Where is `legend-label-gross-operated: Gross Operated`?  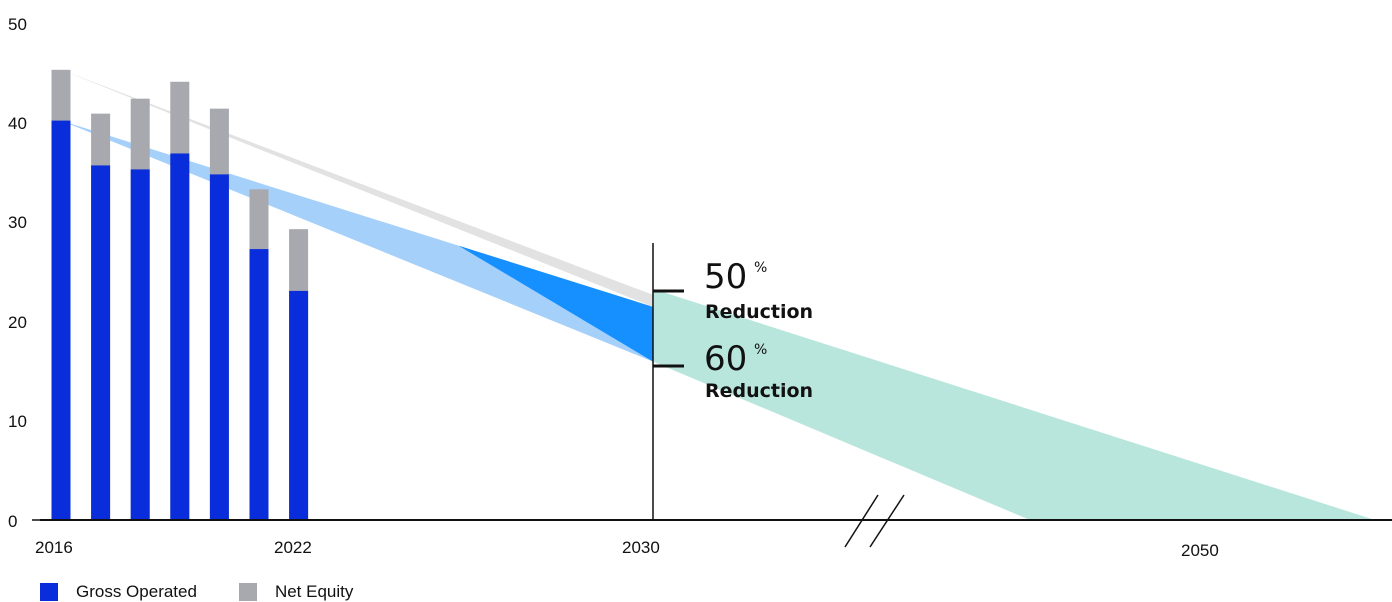
legend-label-gross-operated: Gross Operated is located at coordinates (136, 591).